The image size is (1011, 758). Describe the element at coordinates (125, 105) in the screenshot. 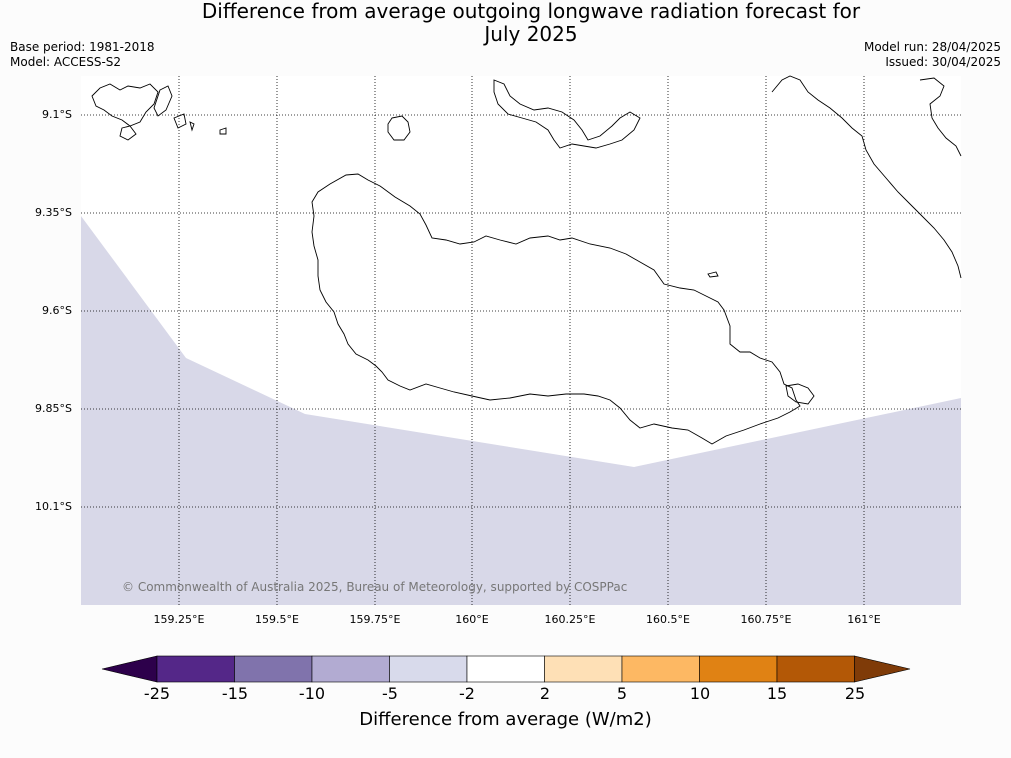

I see `russell-islands` at that location.